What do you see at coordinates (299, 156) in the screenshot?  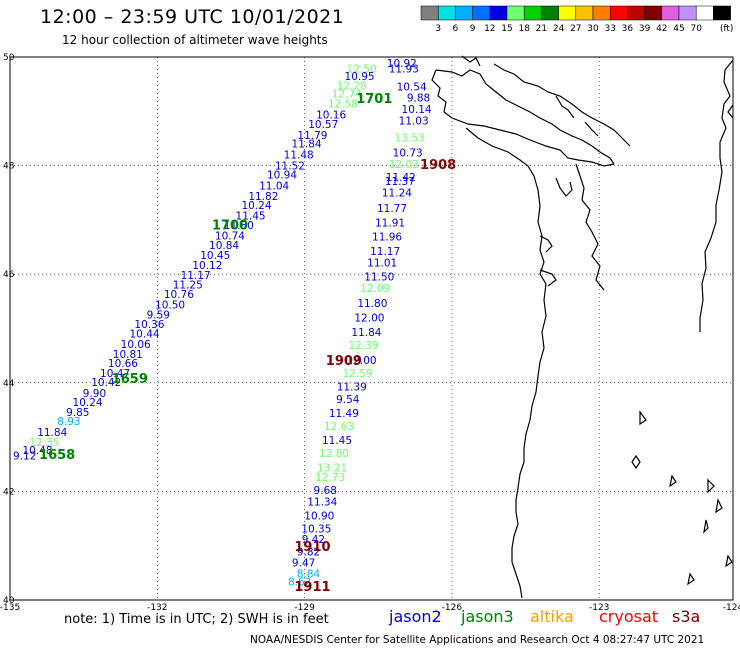 I see `wave-height-value: 11.48` at bounding box center [299, 156].